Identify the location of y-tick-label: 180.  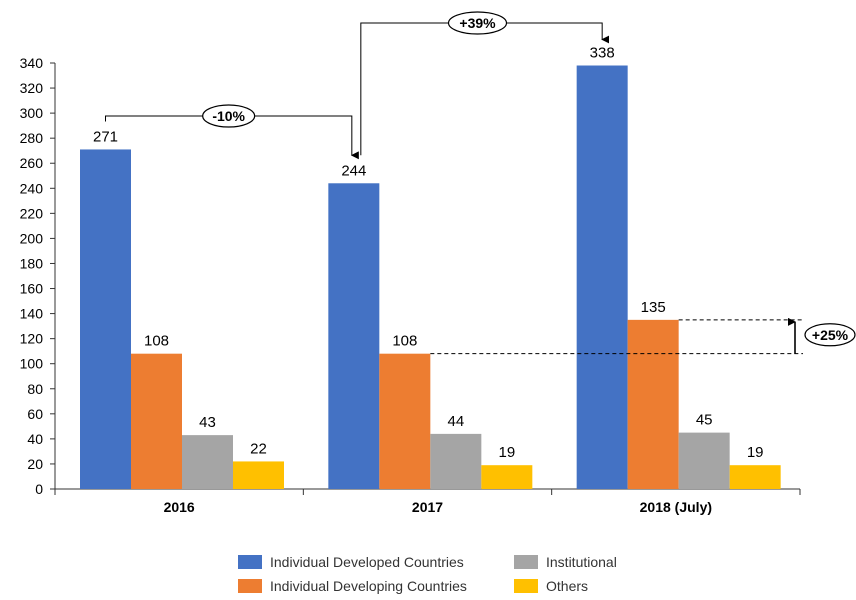
(32, 263).